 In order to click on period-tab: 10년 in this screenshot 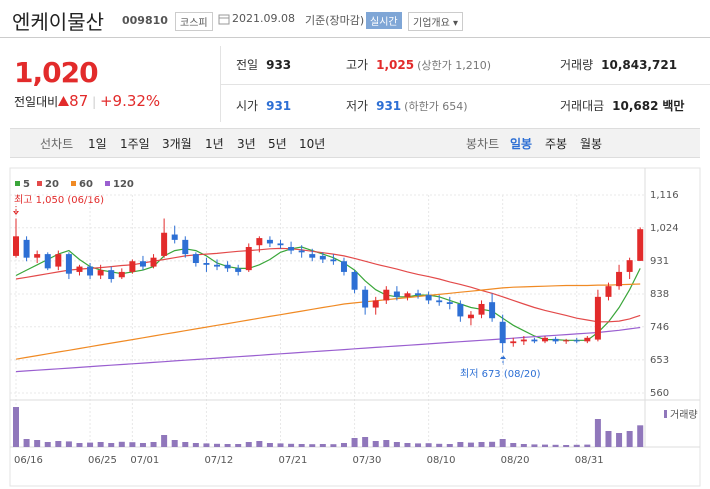, I will do `click(312, 144)`.